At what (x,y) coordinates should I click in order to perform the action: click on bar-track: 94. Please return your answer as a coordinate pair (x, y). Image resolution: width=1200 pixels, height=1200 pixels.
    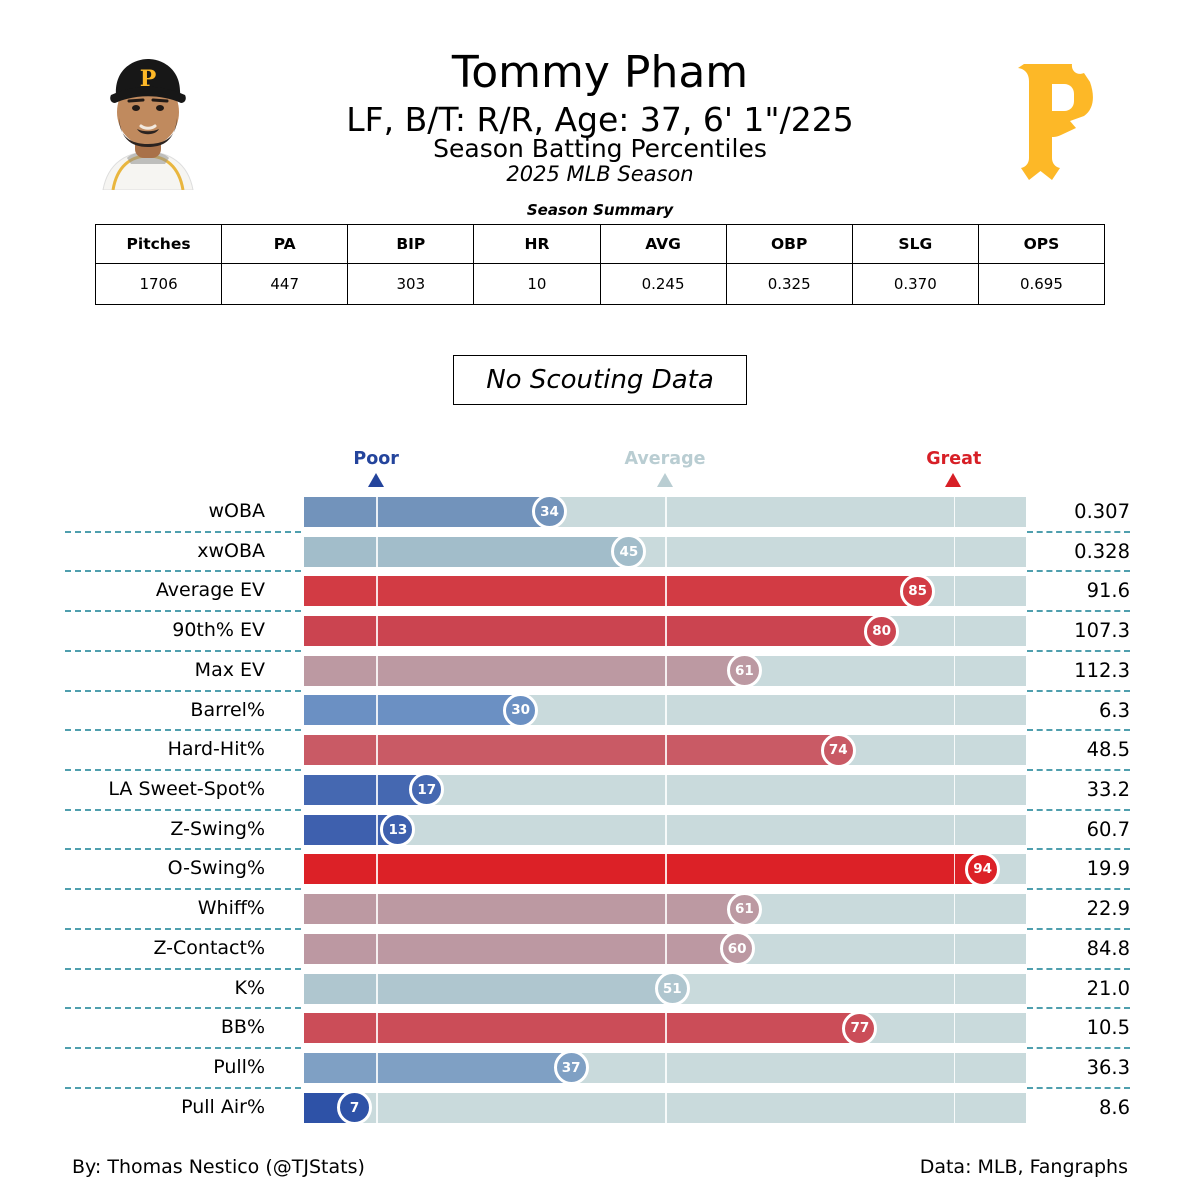
    Looking at the image, I should click on (665, 869).